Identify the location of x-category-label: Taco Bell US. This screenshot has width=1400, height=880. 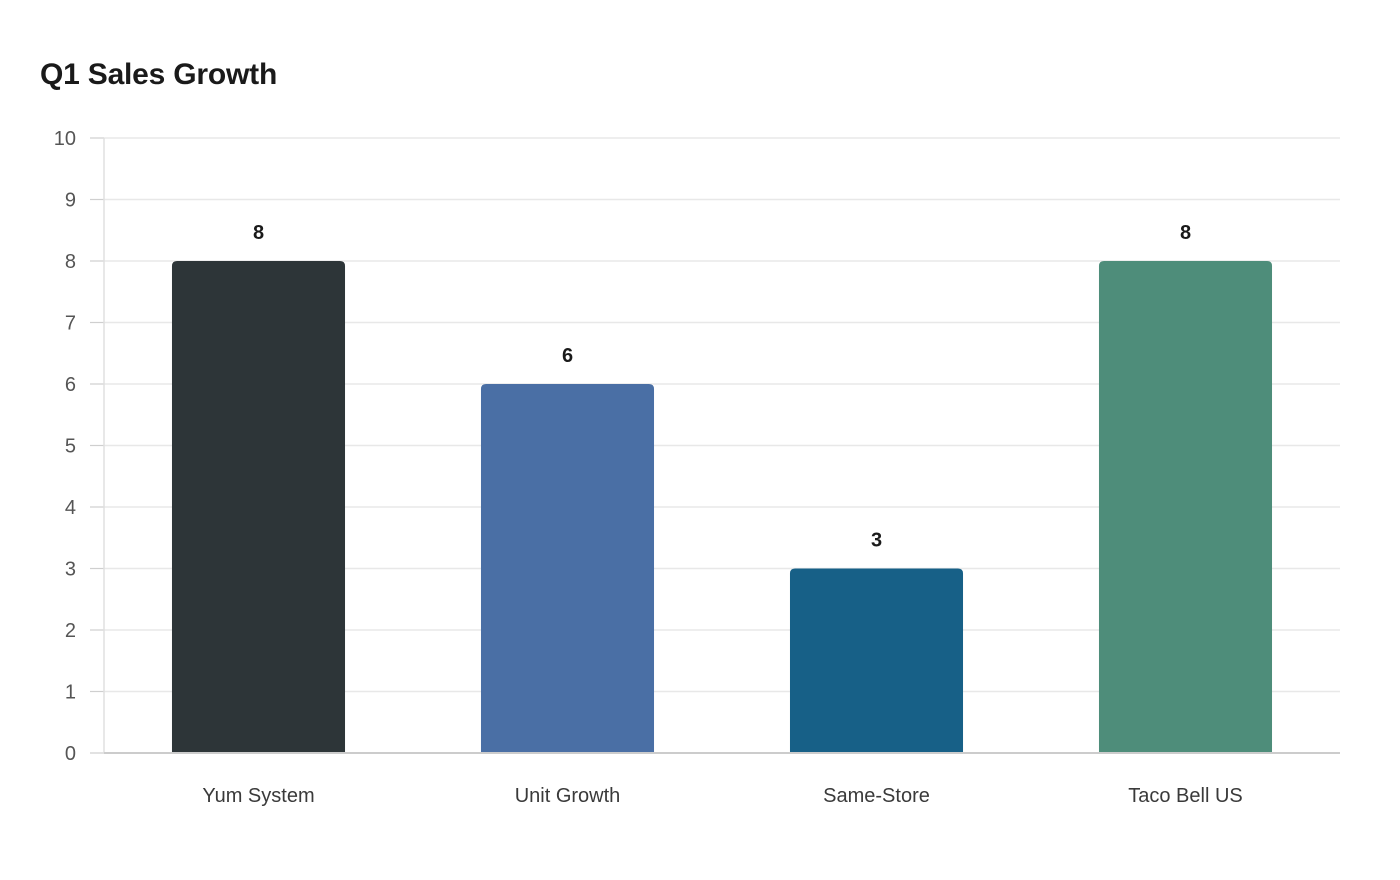
(1185, 796).